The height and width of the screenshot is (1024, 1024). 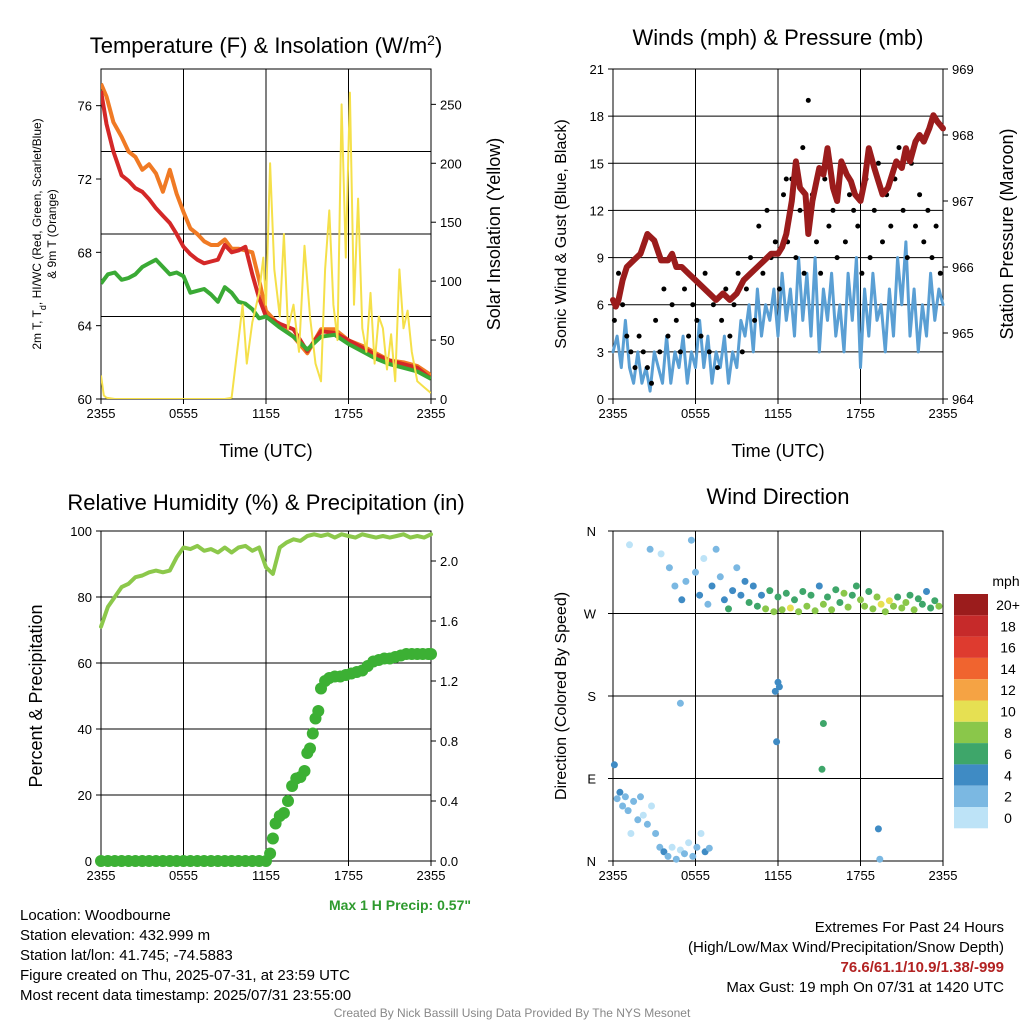 What do you see at coordinates (85, 179) in the screenshot?
I see `temp-ytick-label: 72` at bounding box center [85, 179].